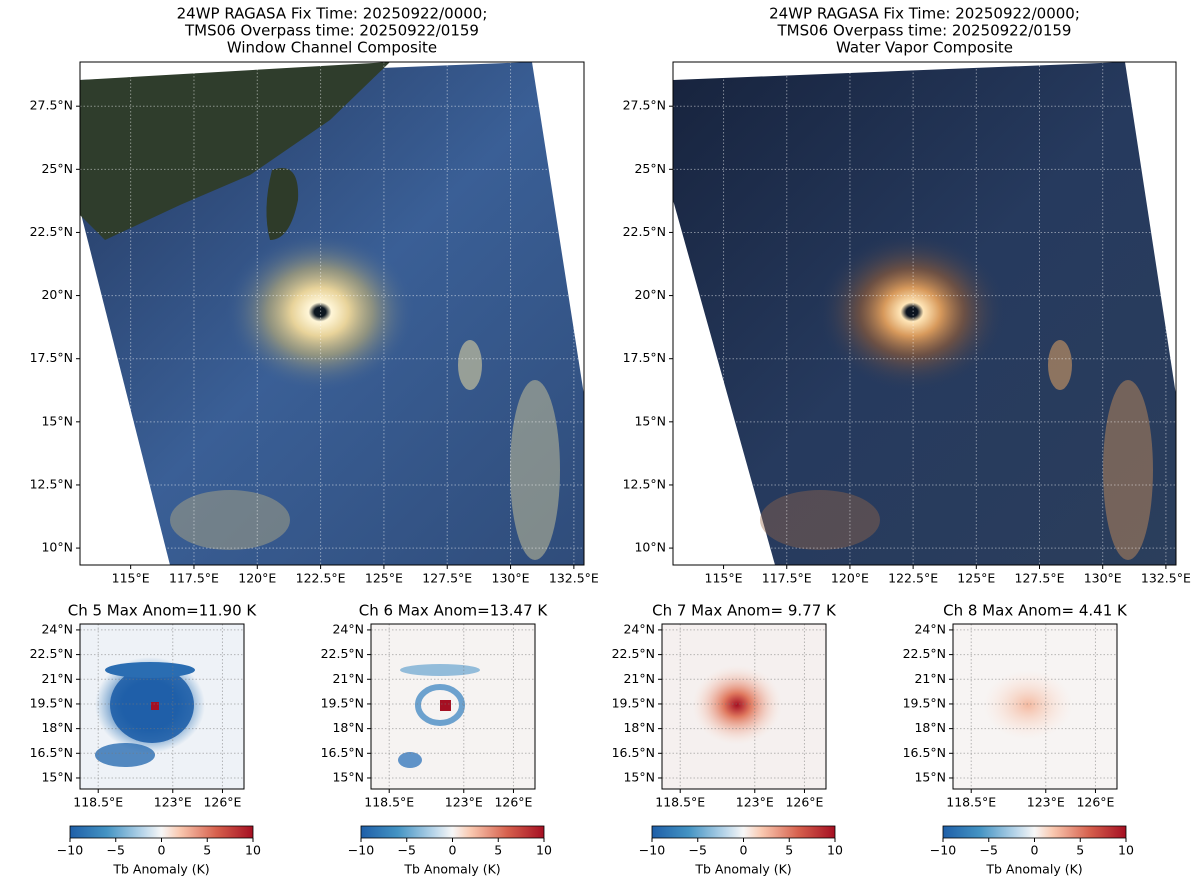  What do you see at coordinates (513, 802) in the screenshot?
I see `x-tick-label: 126°E` at bounding box center [513, 802].